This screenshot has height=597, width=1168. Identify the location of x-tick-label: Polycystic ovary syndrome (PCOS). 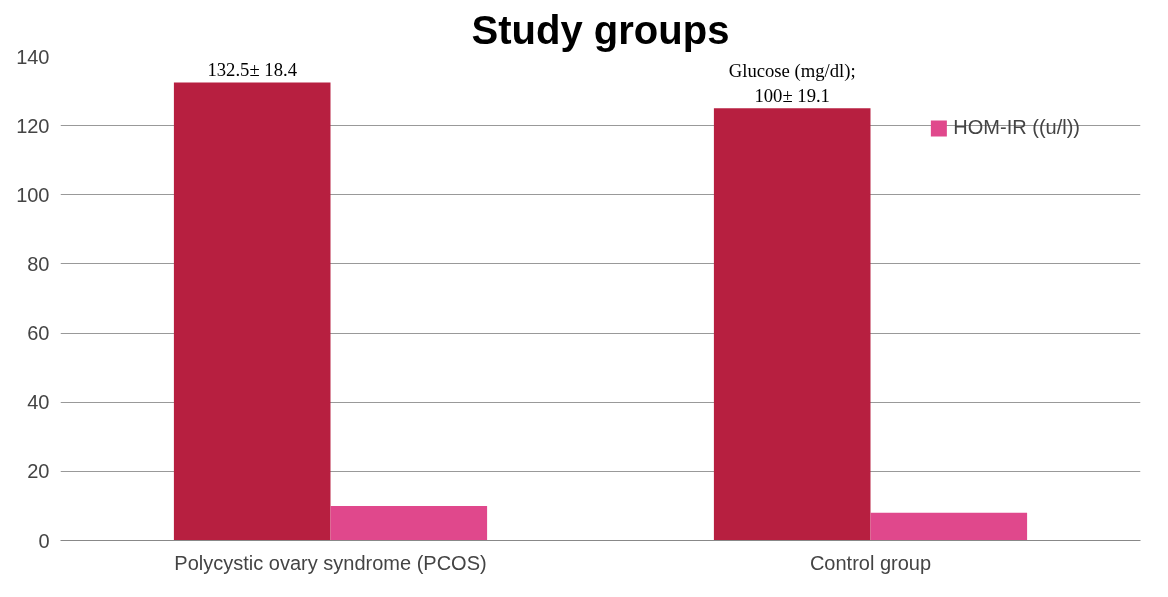
(330, 562).